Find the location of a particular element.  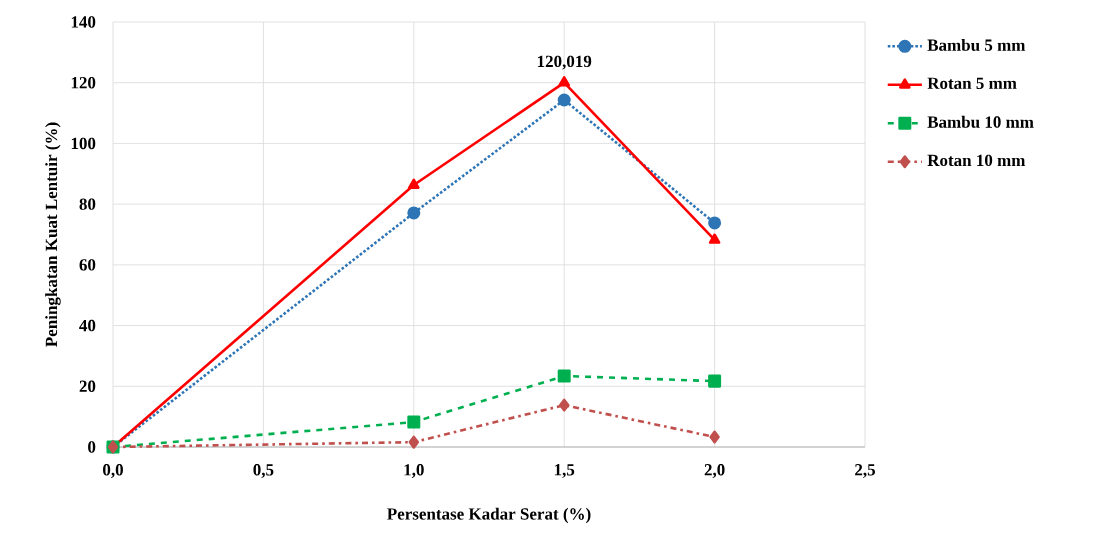

annotation: 120,019 is located at coordinates (564, 62).